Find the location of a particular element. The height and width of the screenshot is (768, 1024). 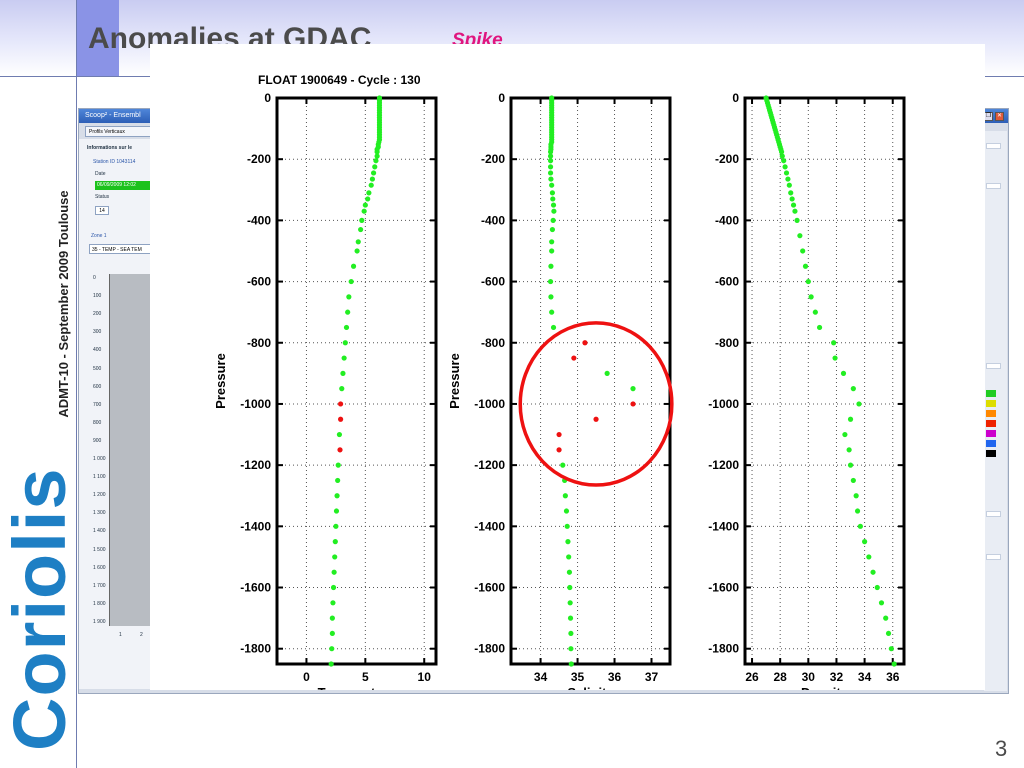

x-tick-label: 26 is located at coordinates (752, 677).